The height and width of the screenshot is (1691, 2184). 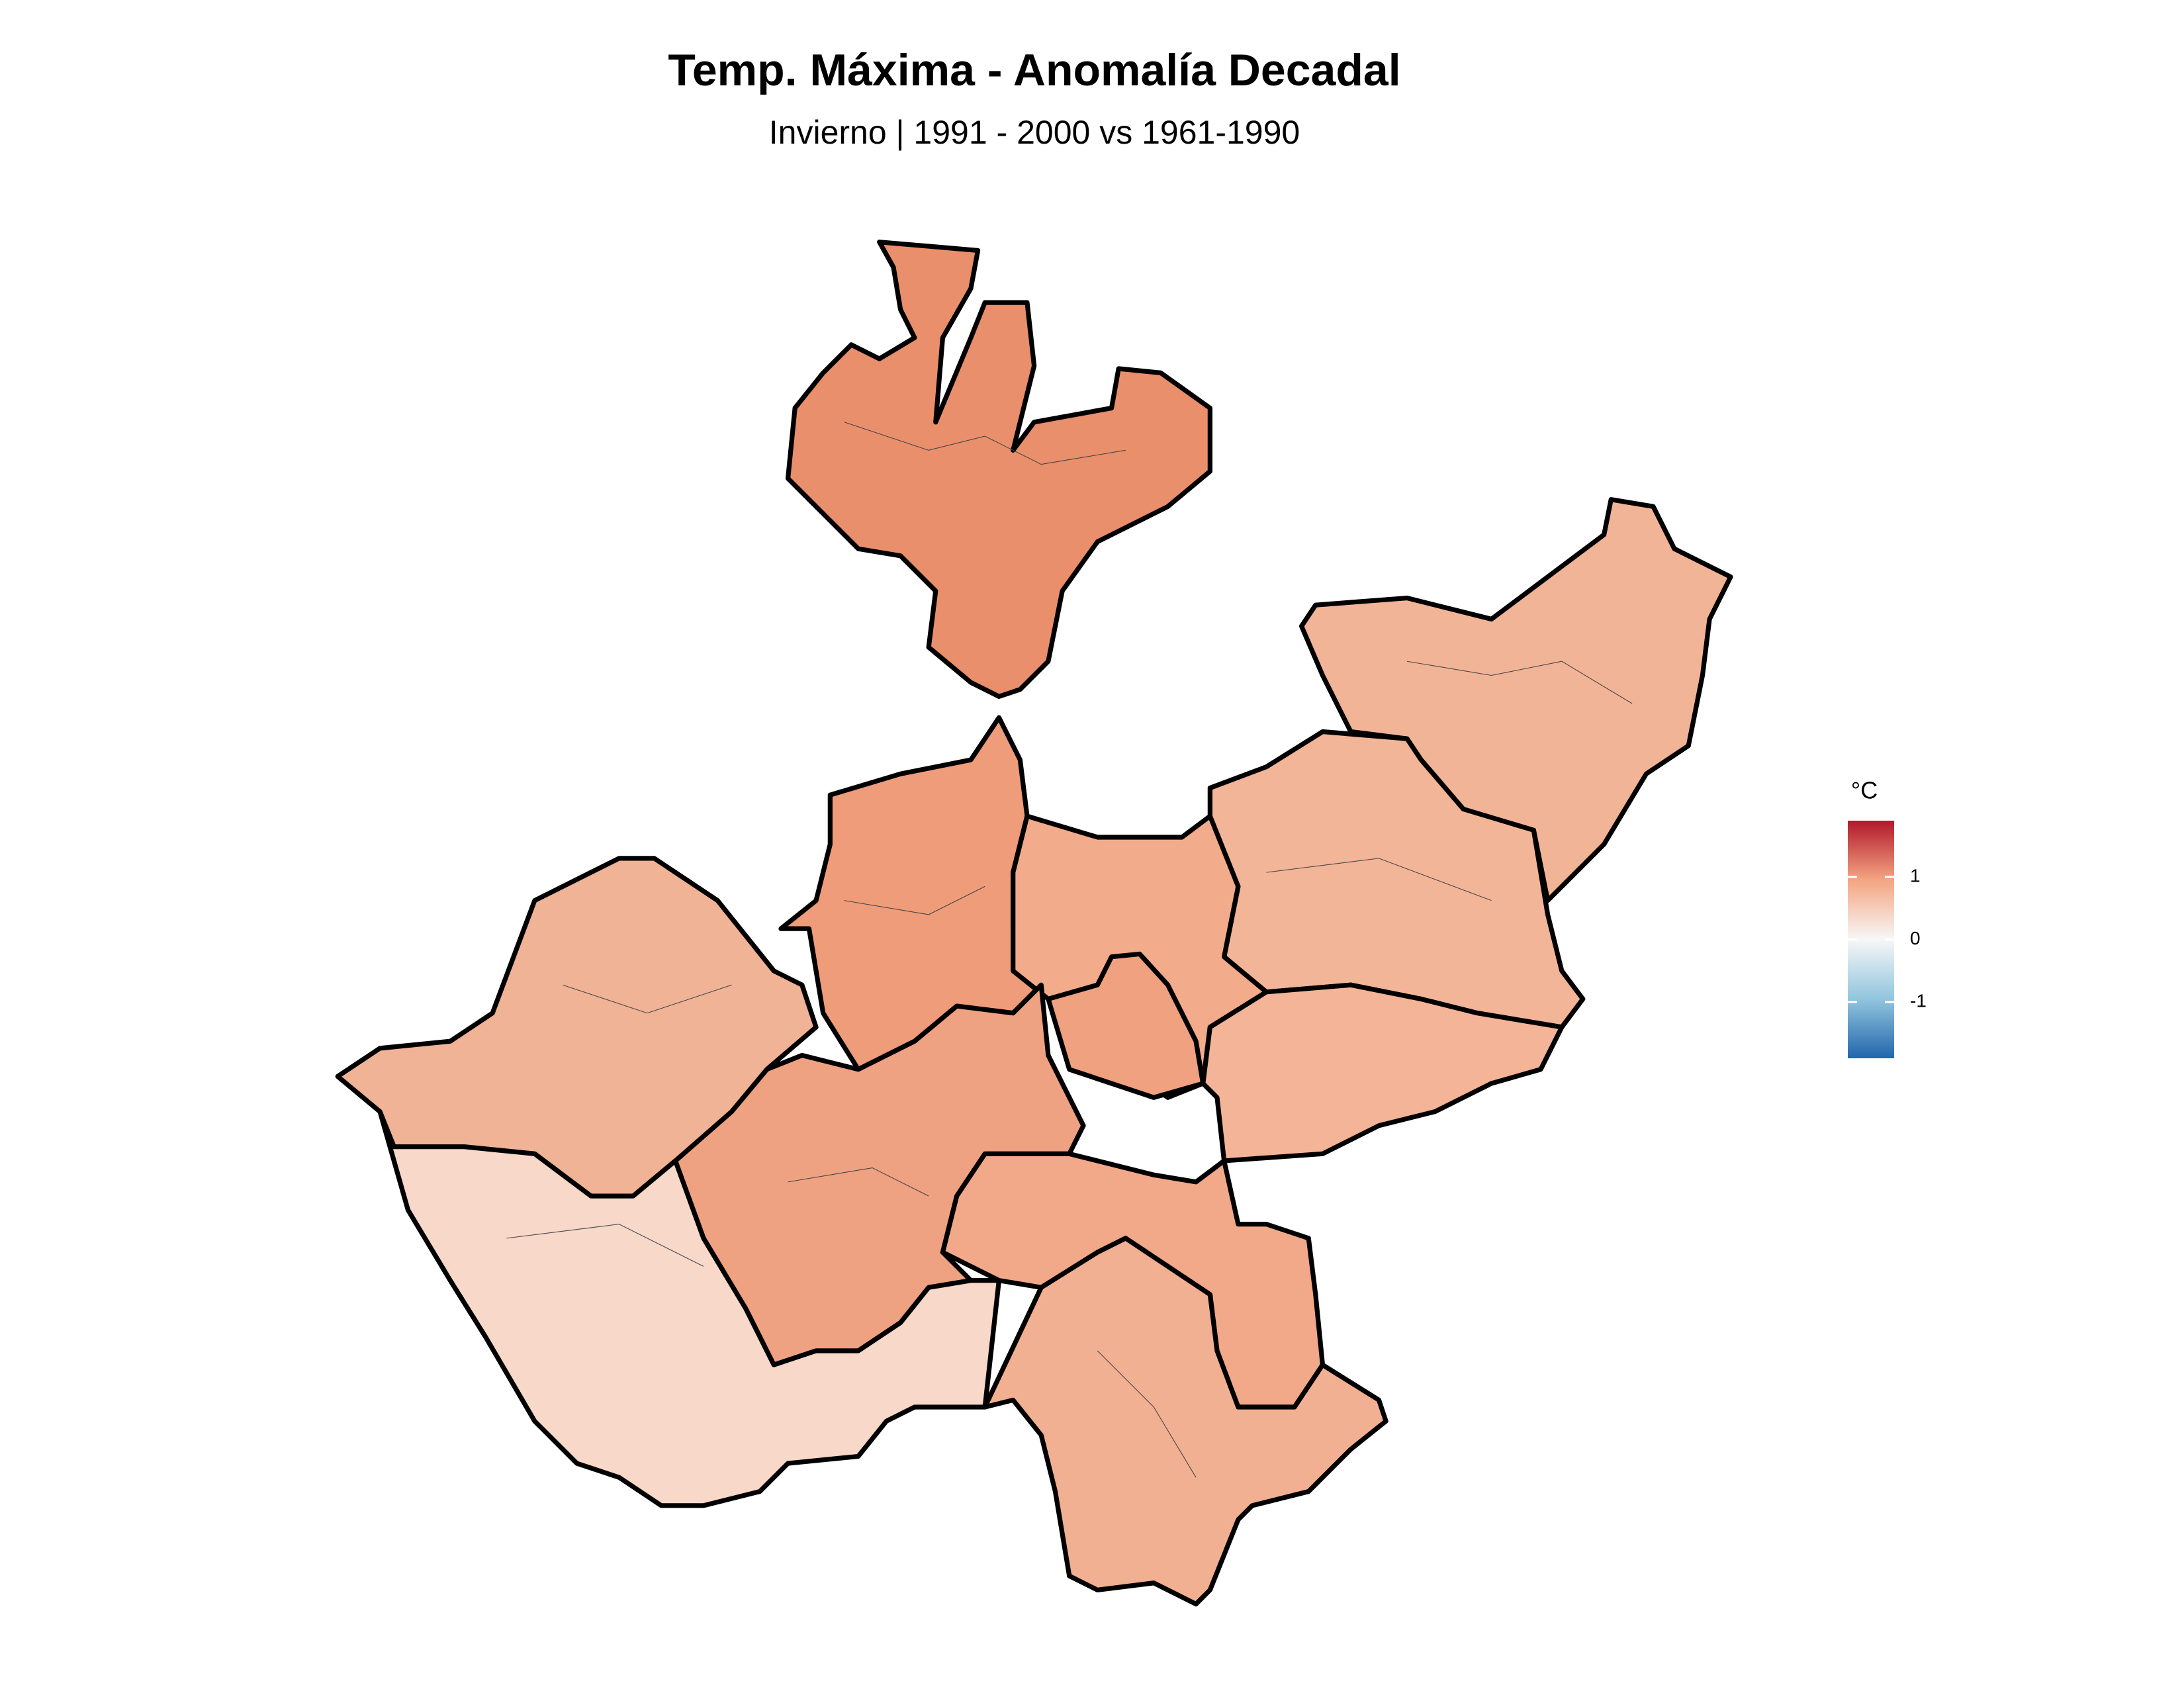 I want to click on region-costa-sur, so click(x=689, y=1308).